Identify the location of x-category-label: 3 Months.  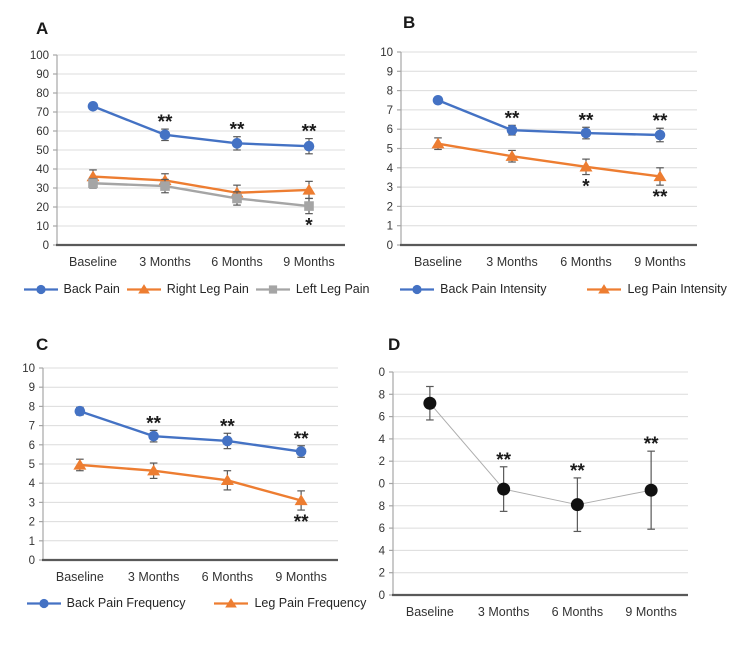
(153, 577).